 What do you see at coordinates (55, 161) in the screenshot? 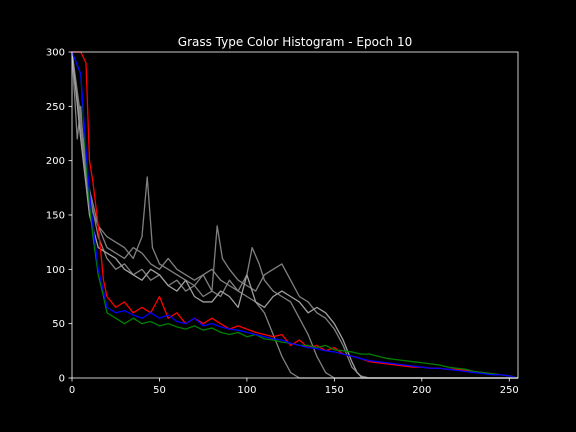
I see `y-tick-label: 200` at bounding box center [55, 161].